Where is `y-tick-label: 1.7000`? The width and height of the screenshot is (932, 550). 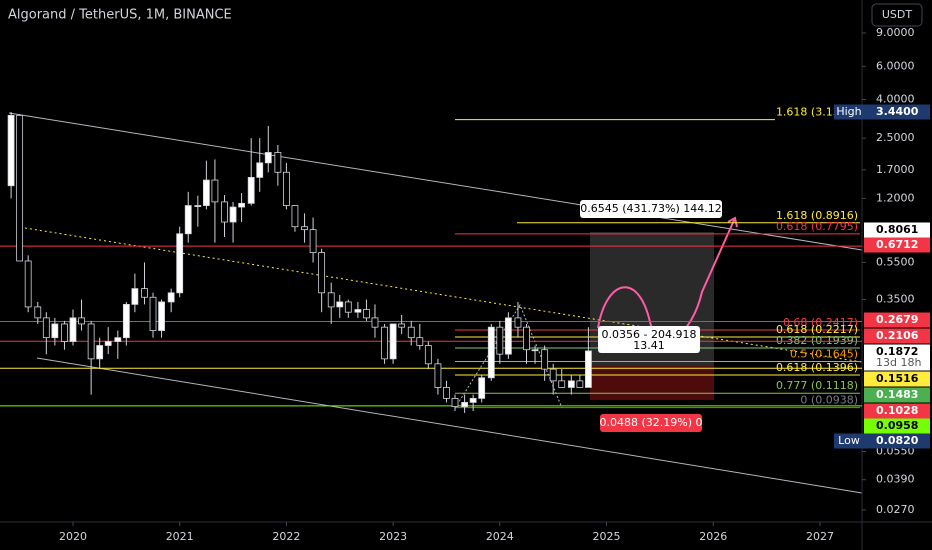 y-tick-label: 1.7000 is located at coordinates (895, 169).